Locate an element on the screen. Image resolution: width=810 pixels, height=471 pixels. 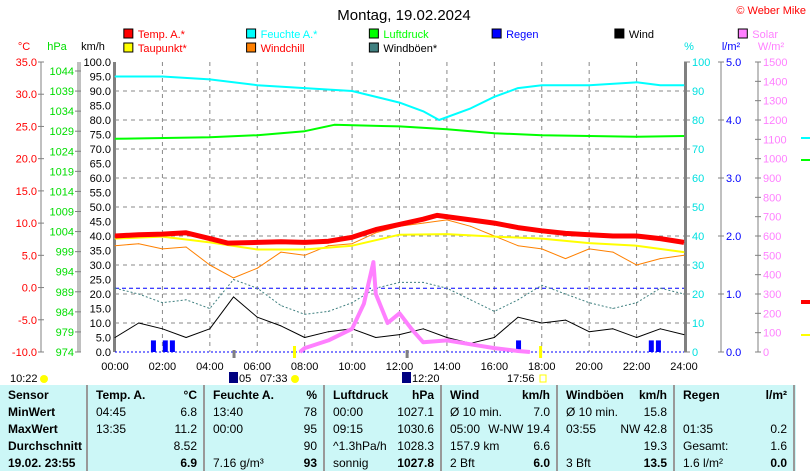
cell-temp-r2b: 11.2 is located at coordinates (185, 429).